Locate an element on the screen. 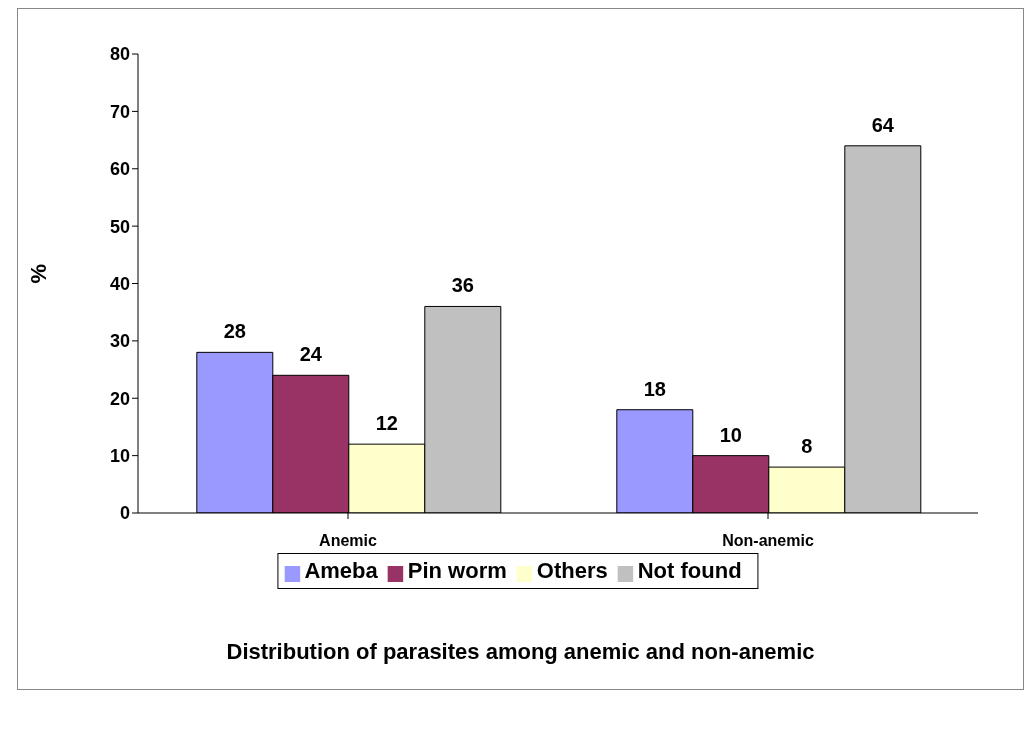 This screenshot has height=755, width=1027. y-tick-label: 60 is located at coordinates (119, 169).